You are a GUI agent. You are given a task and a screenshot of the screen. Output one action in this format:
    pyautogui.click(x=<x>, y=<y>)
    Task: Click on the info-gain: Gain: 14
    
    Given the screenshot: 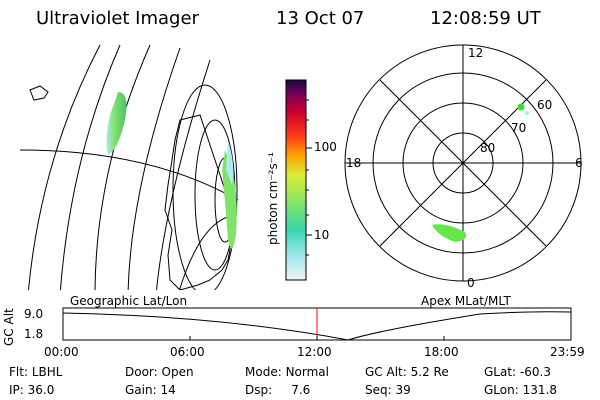 What is the action you would take?
    pyautogui.click(x=150, y=390)
    